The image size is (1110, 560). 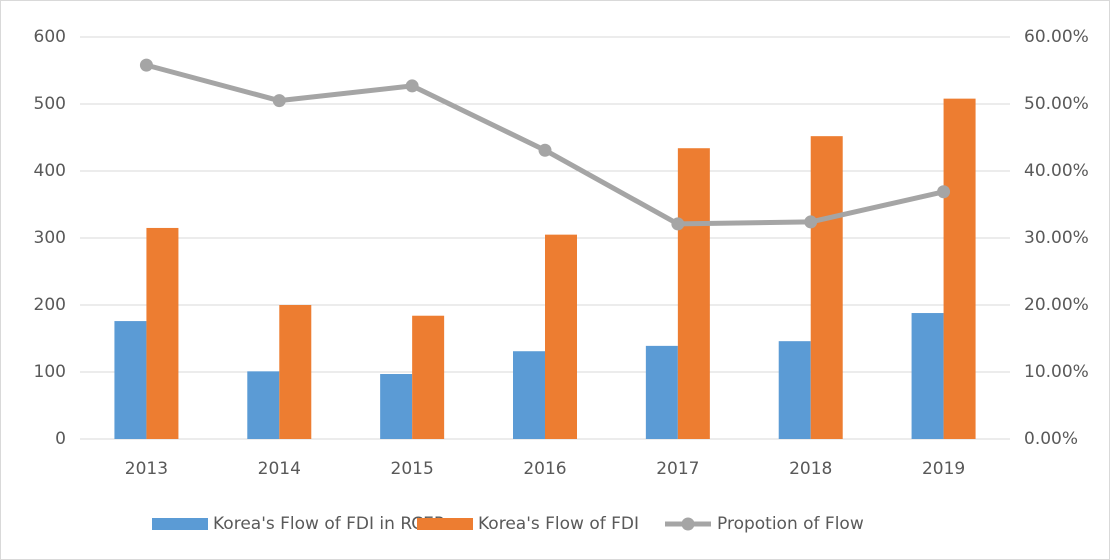 What do you see at coordinates (50, 372) in the screenshot?
I see `y-tick-label: 100` at bounding box center [50, 372].